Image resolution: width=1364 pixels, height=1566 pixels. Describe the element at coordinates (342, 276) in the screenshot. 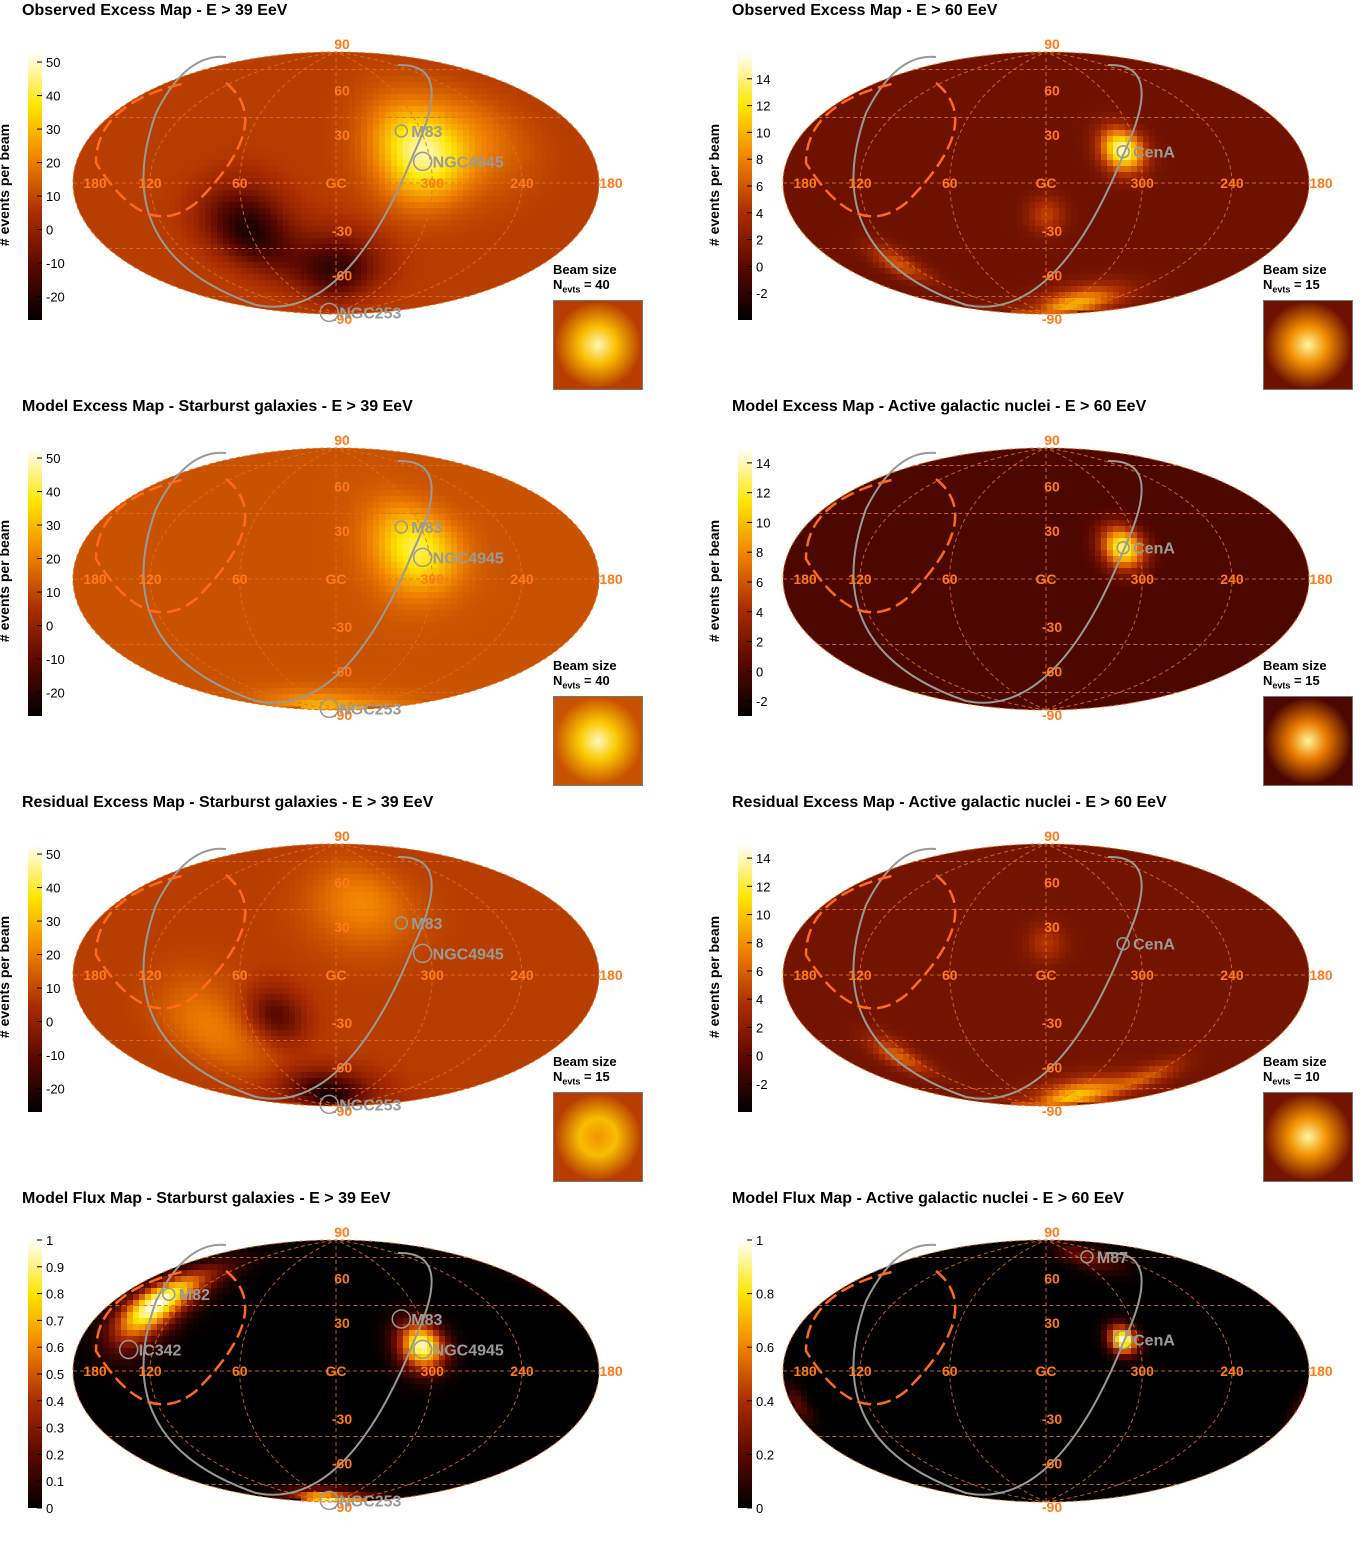

I see `lat-tick-label: -60` at that location.